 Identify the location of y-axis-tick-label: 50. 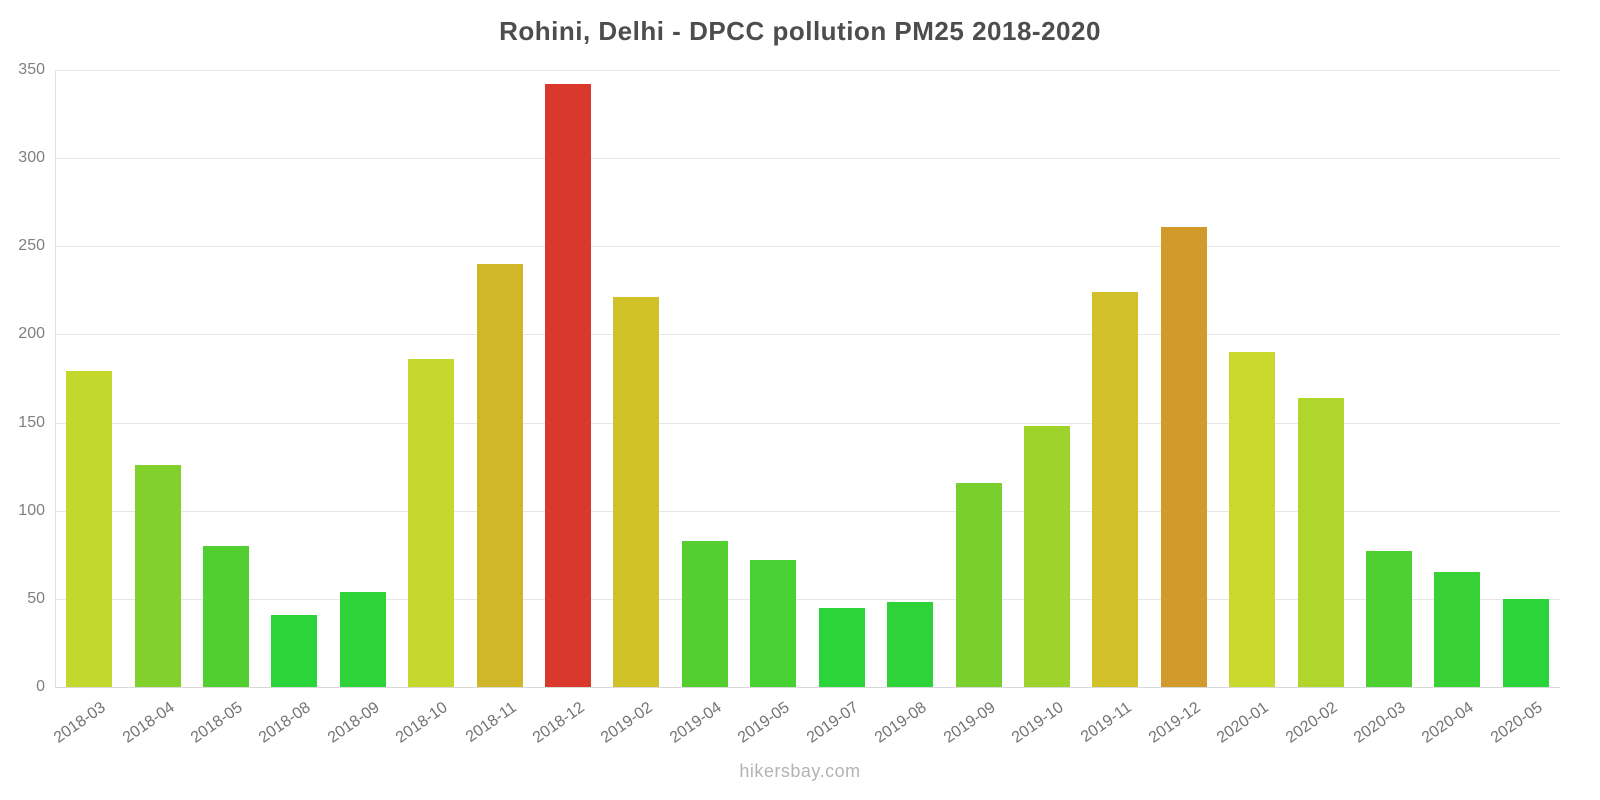
(36, 598).